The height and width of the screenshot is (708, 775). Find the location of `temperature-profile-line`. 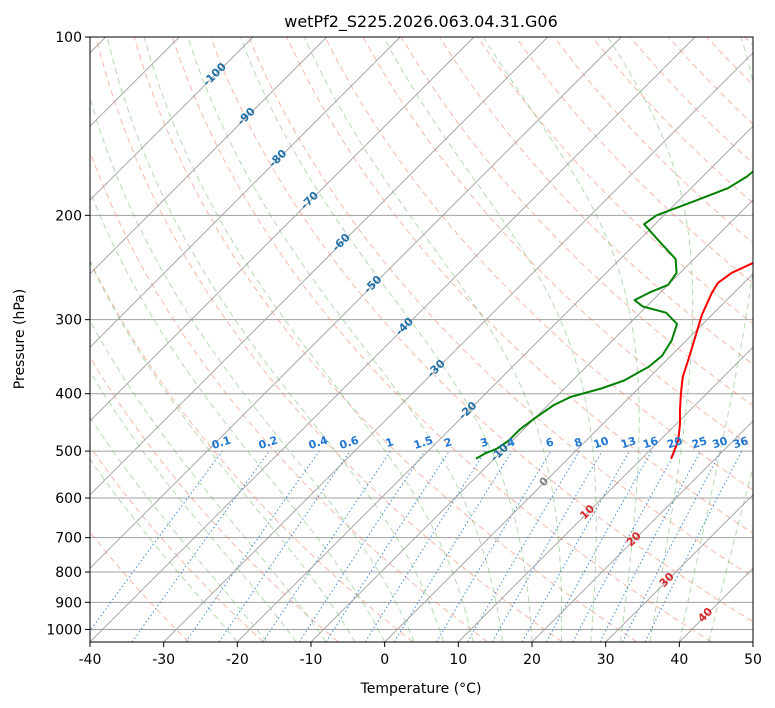

temperature-profile-line is located at coordinates (711, 360).